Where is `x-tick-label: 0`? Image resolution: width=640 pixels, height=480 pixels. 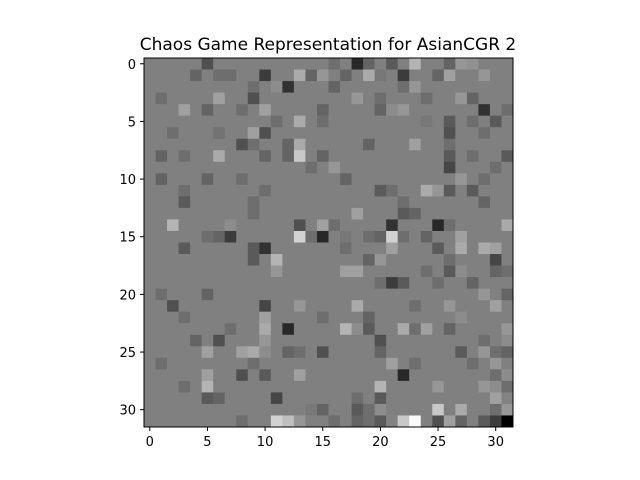 x-tick-label: 0 is located at coordinates (150, 442).